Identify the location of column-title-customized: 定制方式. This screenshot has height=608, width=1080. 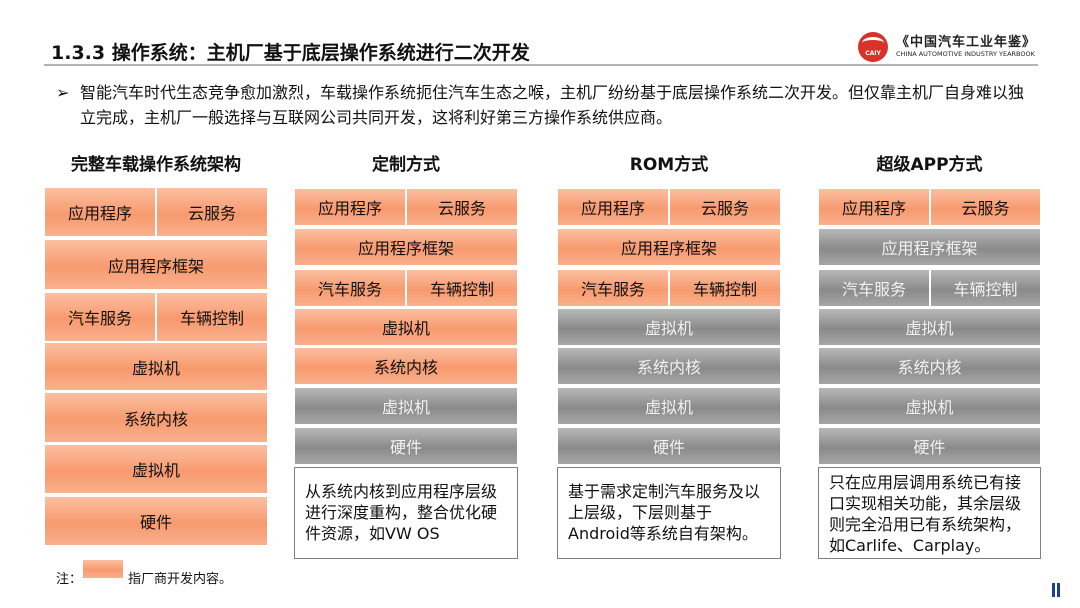
(406, 165).